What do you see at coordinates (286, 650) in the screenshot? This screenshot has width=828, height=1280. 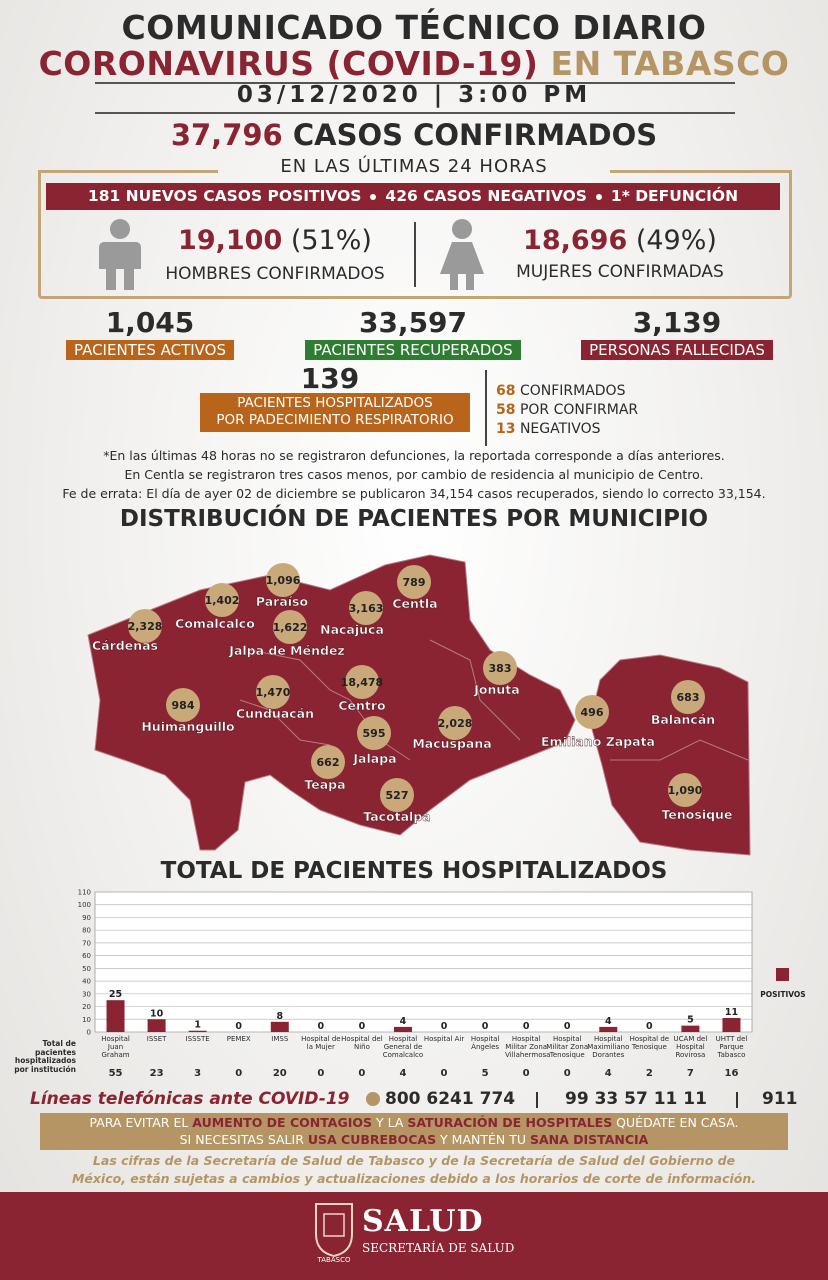 I see `municipality-name: Jalpa de Méndez` at bounding box center [286, 650].